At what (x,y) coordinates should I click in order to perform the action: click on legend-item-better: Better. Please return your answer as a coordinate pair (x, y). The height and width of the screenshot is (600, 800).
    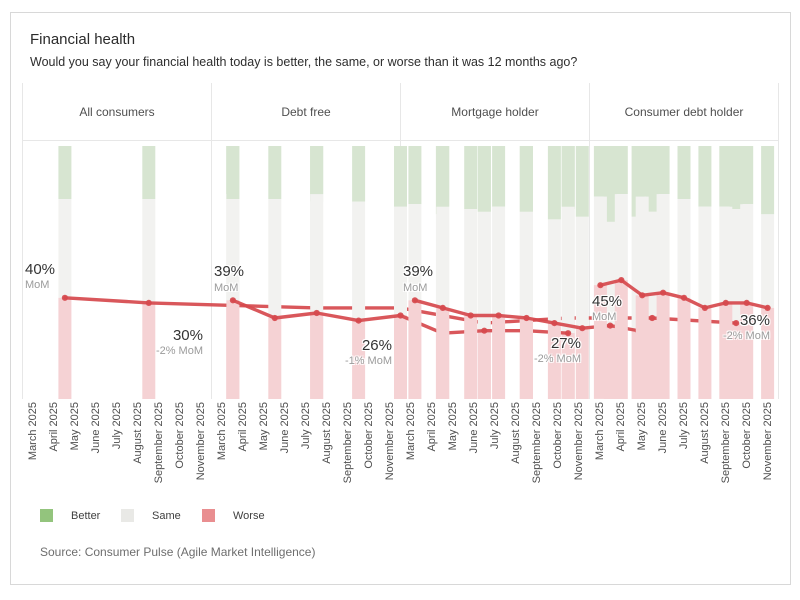
    Looking at the image, I should click on (80, 515).